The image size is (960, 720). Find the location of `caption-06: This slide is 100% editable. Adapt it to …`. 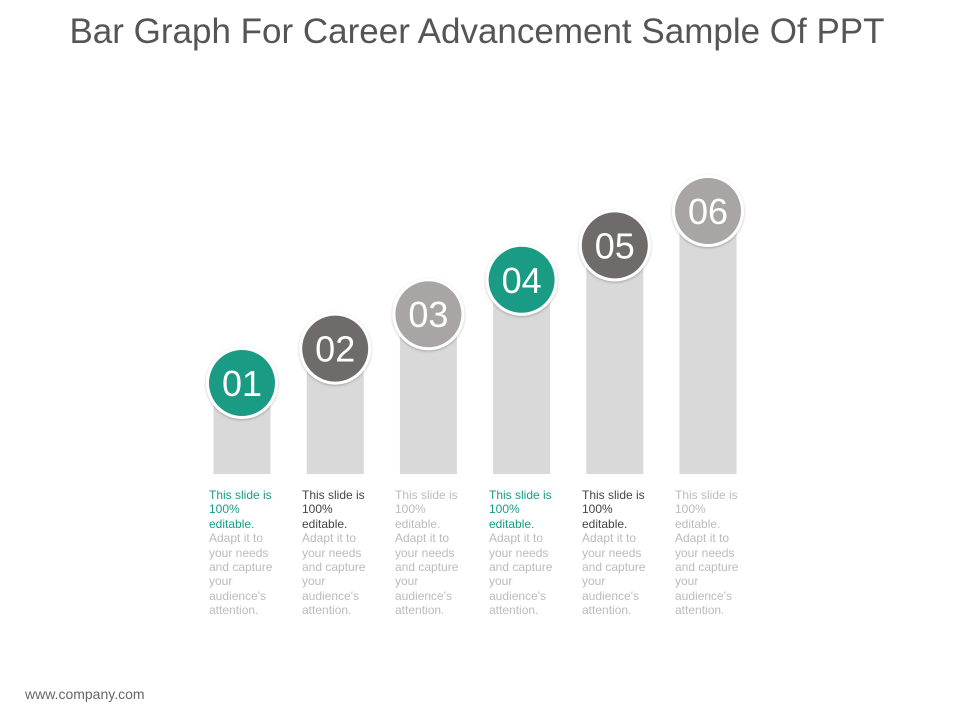

caption-06: This slide is 100% editable. Adapt it to … is located at coordinates (711, 553).